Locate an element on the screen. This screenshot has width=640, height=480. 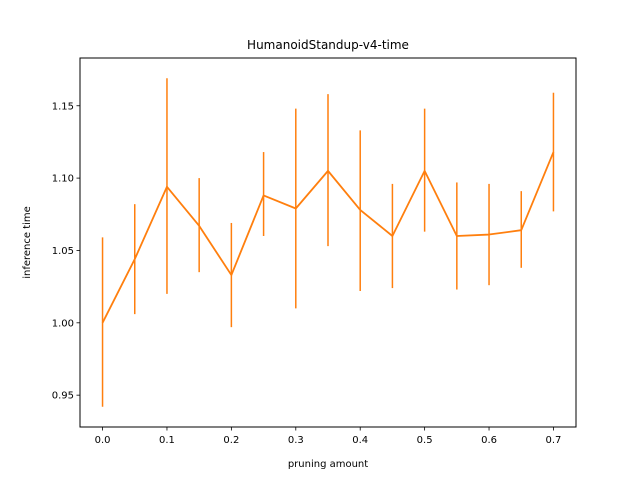
x-tick-label: 0.1 is located at coordinates (167, 440).